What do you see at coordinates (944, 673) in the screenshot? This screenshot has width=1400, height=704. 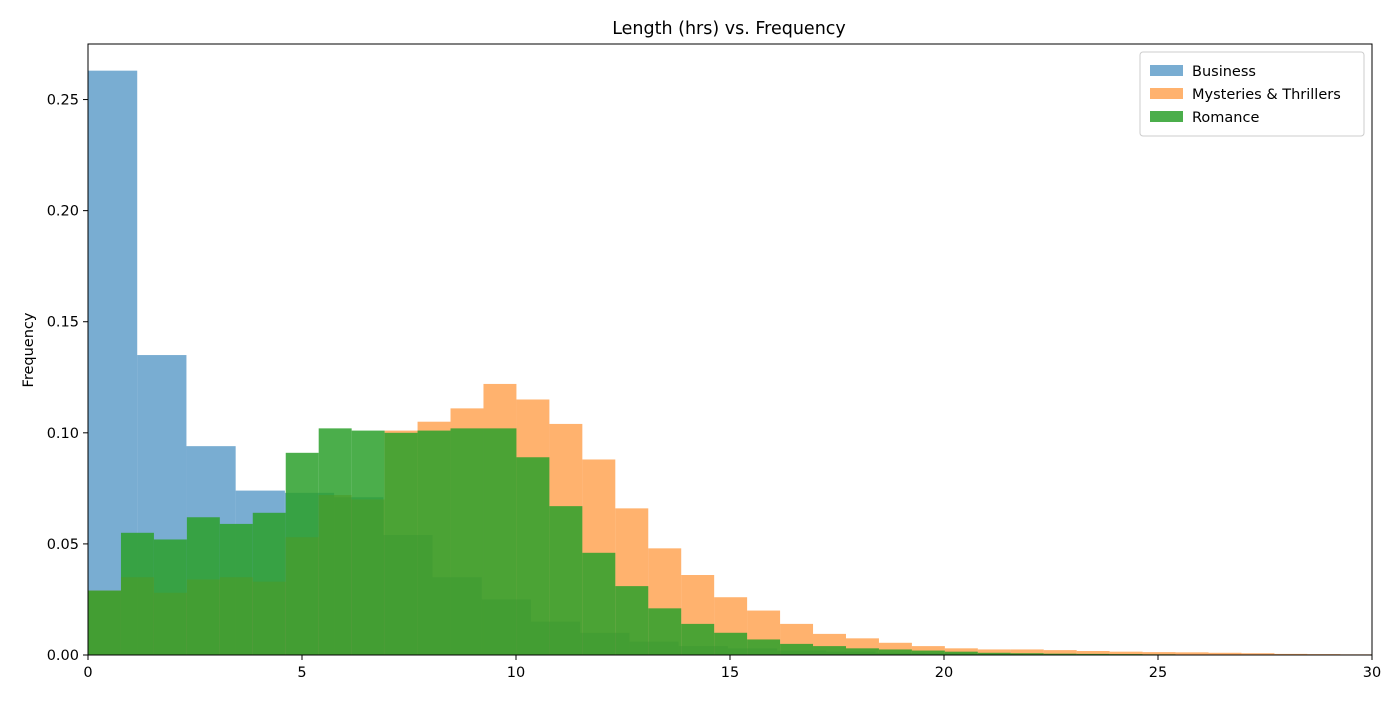 I see `x-tick-label: 20` at bounding box center [944, 673].